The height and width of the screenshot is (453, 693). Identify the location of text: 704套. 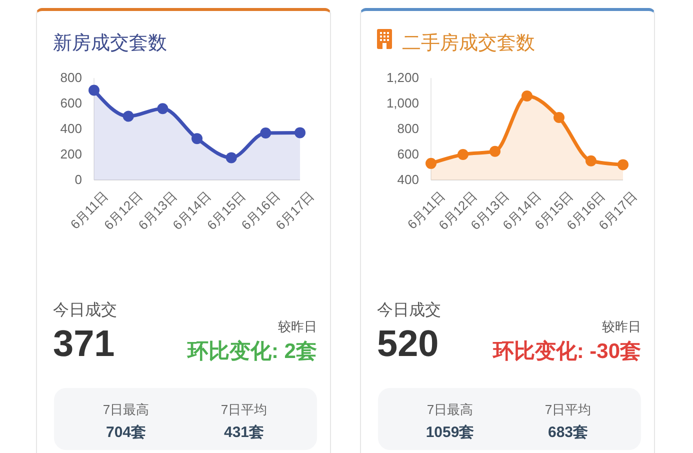
(126, 432).